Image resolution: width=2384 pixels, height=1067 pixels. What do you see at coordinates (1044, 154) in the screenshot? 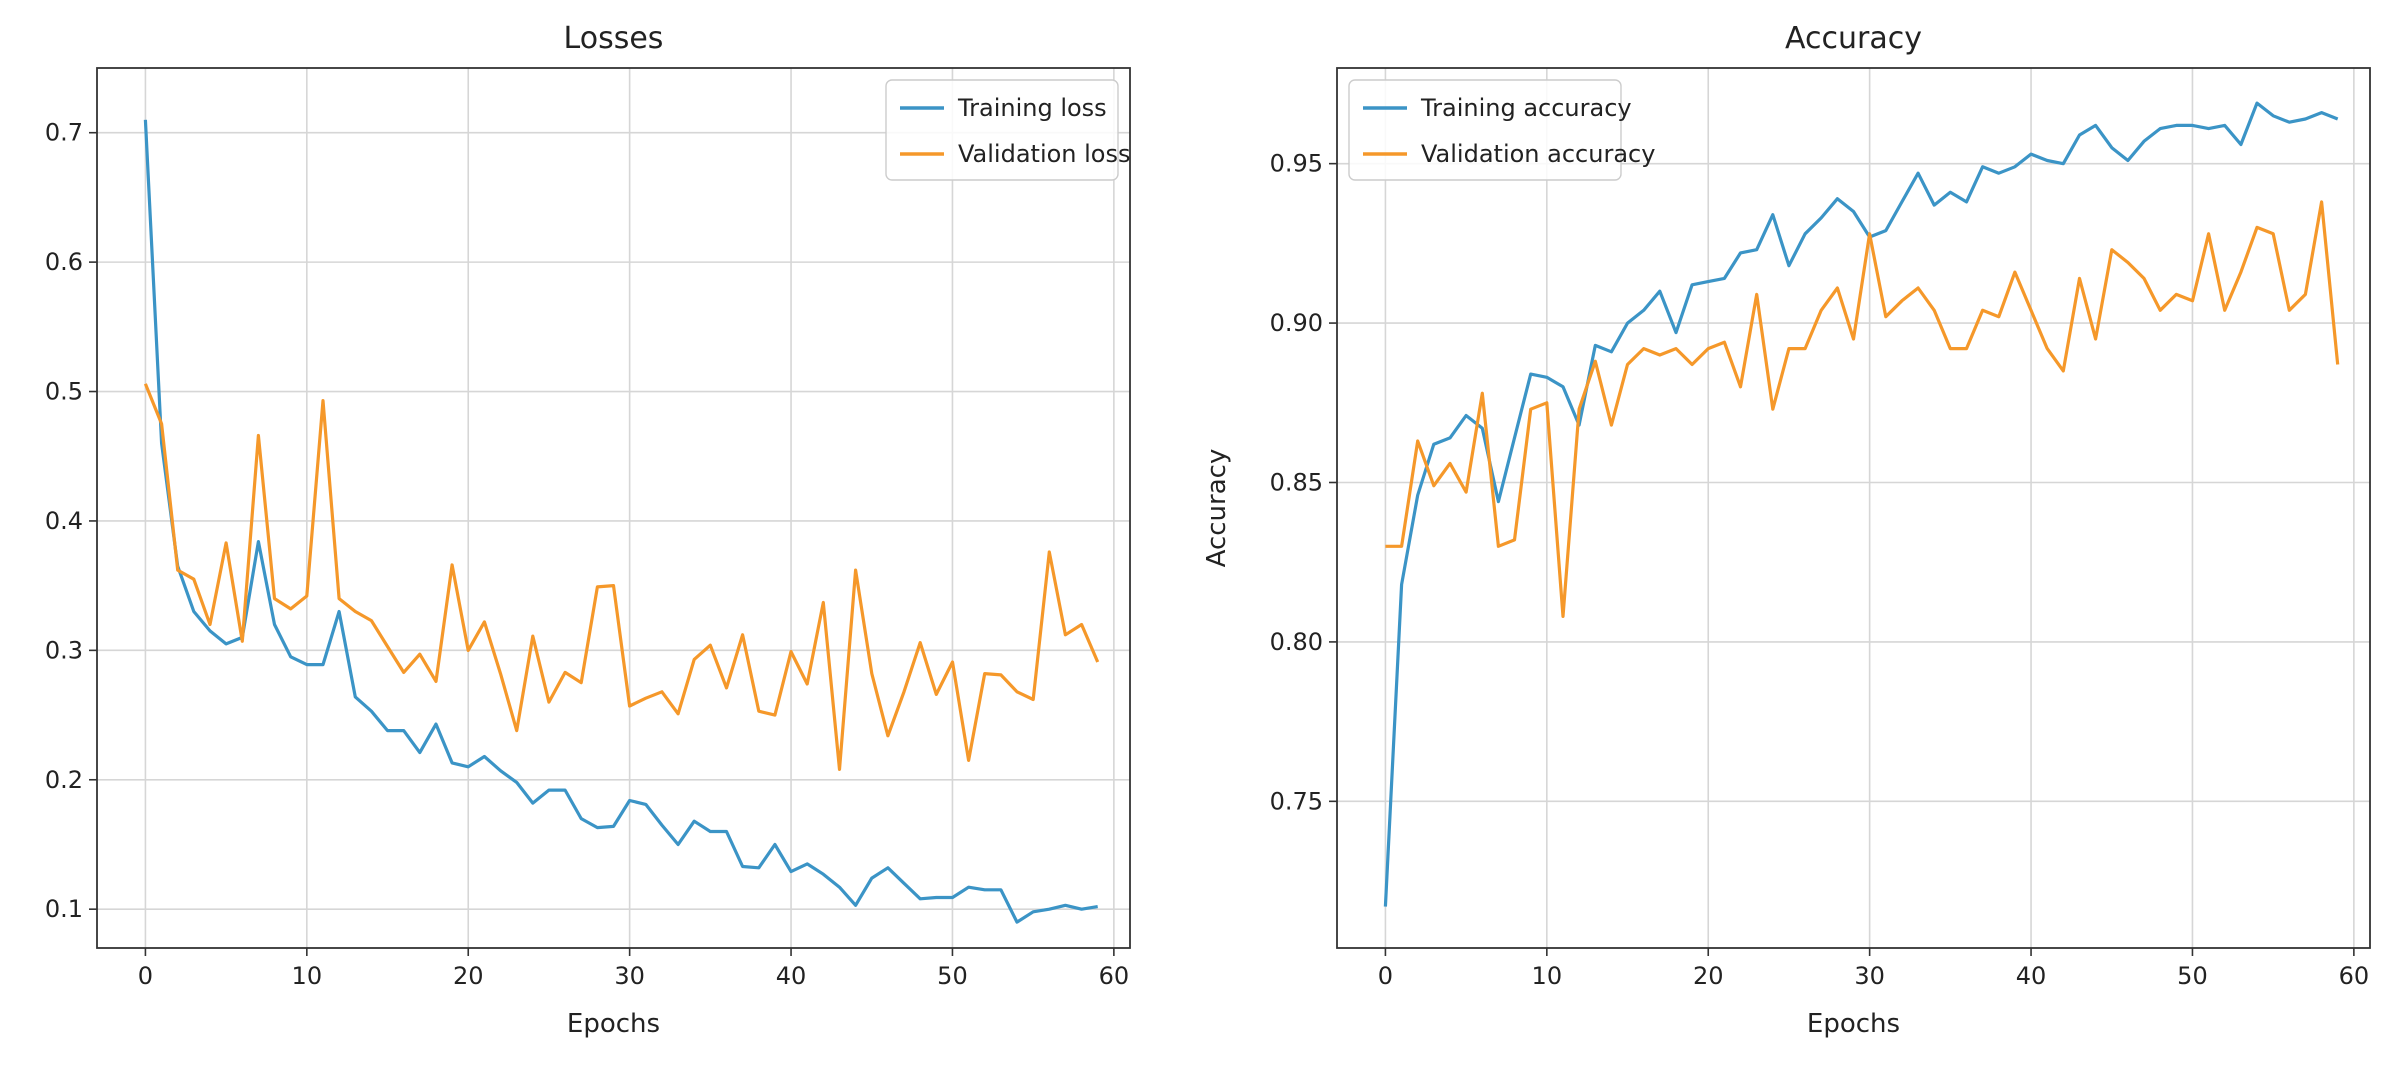
I see `legend-entry: Validation loss` at bounding box center [1044, 154].